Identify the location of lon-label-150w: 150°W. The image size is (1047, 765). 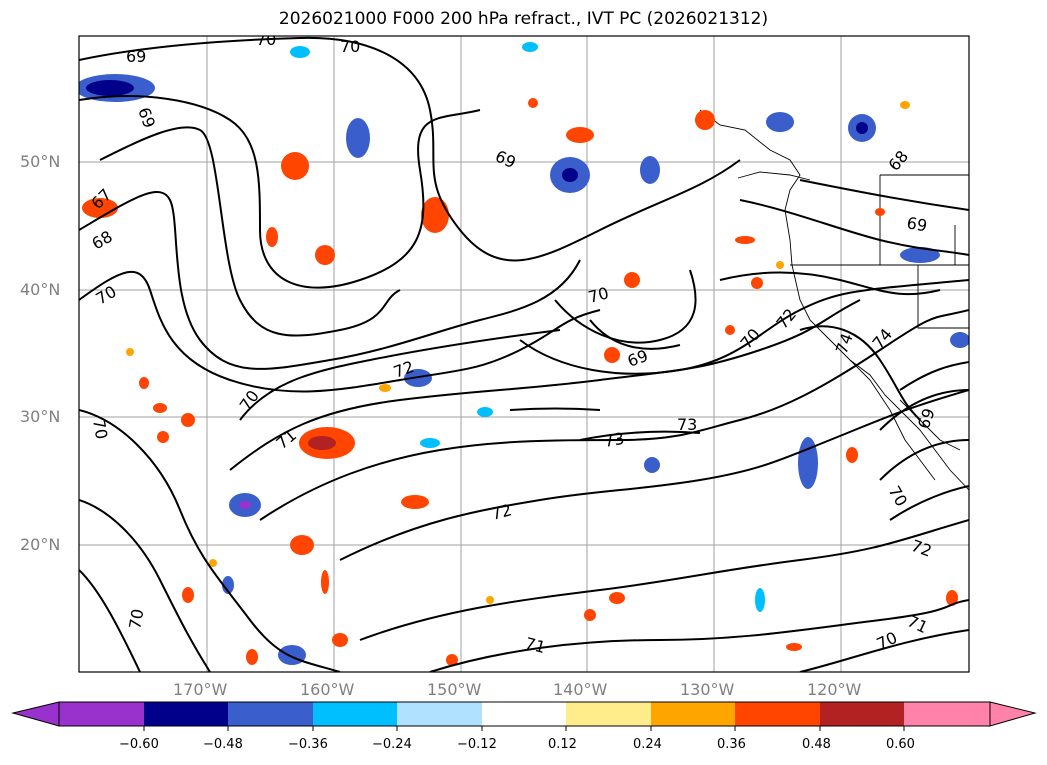
(454, 689).